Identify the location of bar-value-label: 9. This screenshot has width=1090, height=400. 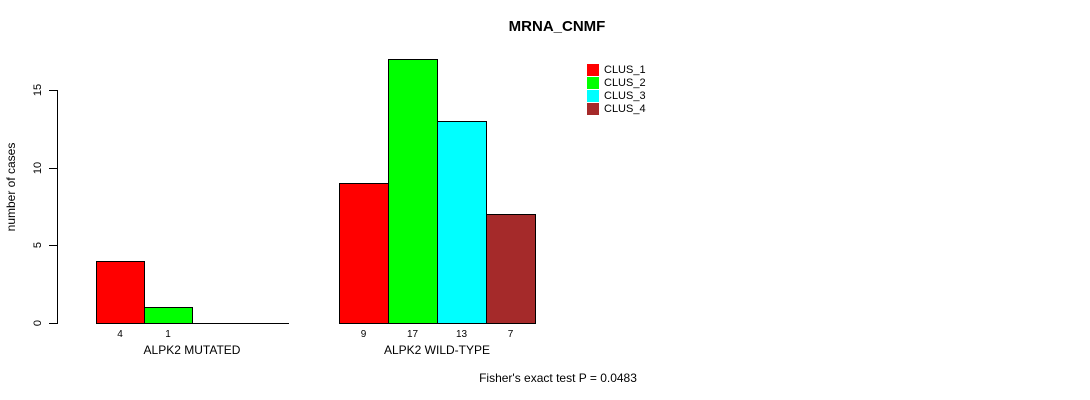
(363, 334).